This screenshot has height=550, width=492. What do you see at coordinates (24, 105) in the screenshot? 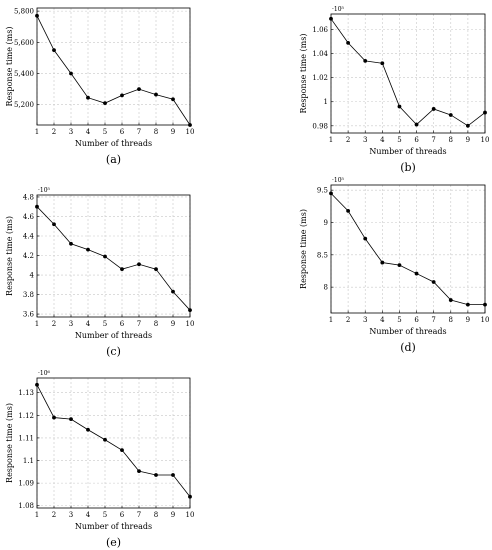
I see `y-tick-label: 5,200` at bounding box center [24, 105].